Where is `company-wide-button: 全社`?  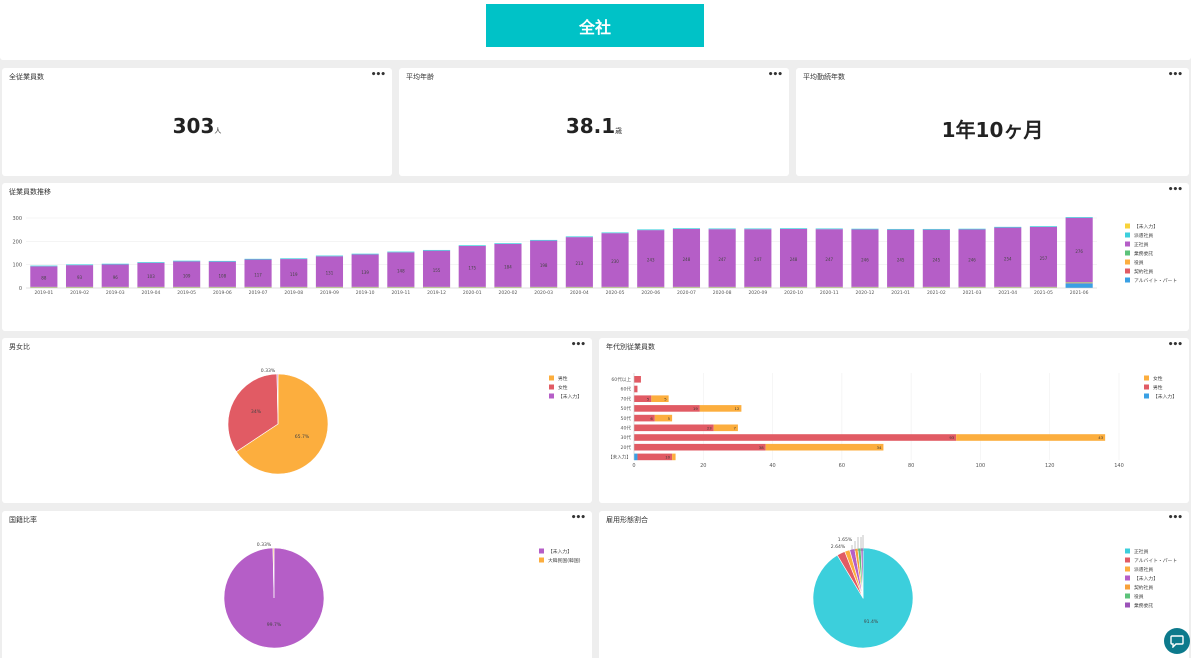
company-wide-button: 全社 is located at coordinates (595, 25).